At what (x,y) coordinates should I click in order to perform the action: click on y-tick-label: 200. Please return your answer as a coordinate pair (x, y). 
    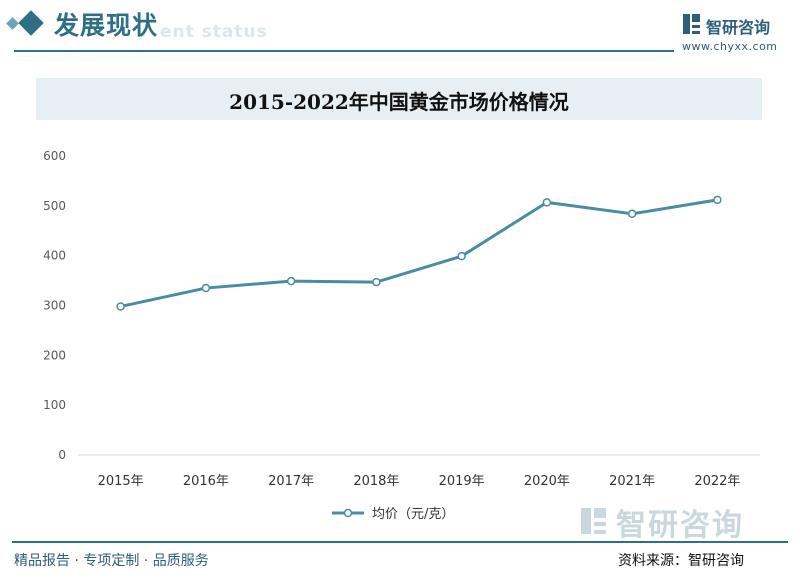
    Looking at the image, I should click on (54, 355).